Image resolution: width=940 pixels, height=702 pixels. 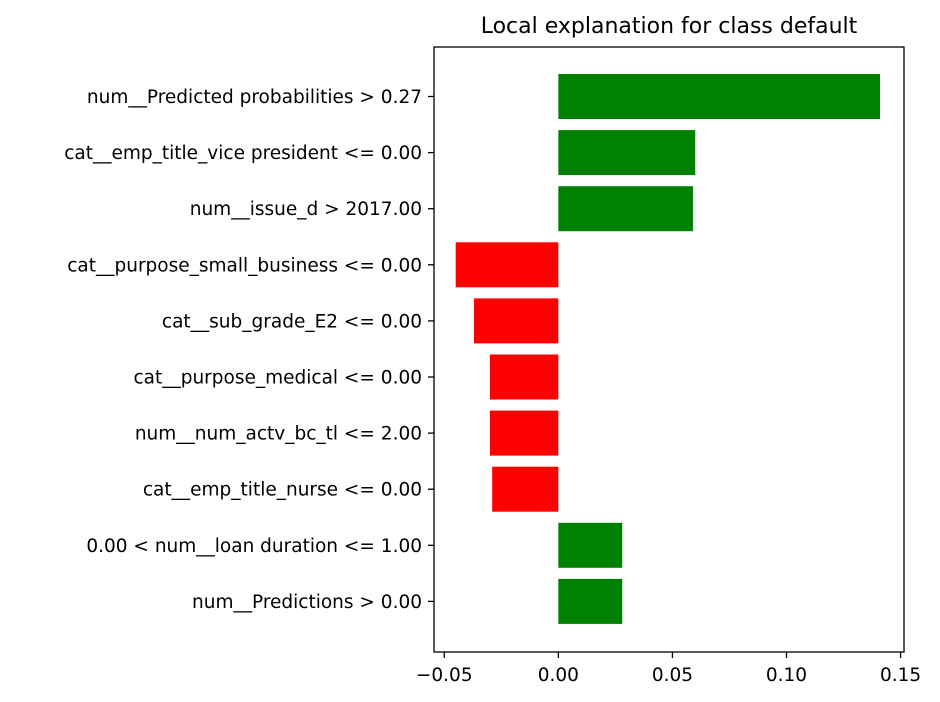 I want to click on chart-title: Local explanation for class default, so click(x=669, y=26).